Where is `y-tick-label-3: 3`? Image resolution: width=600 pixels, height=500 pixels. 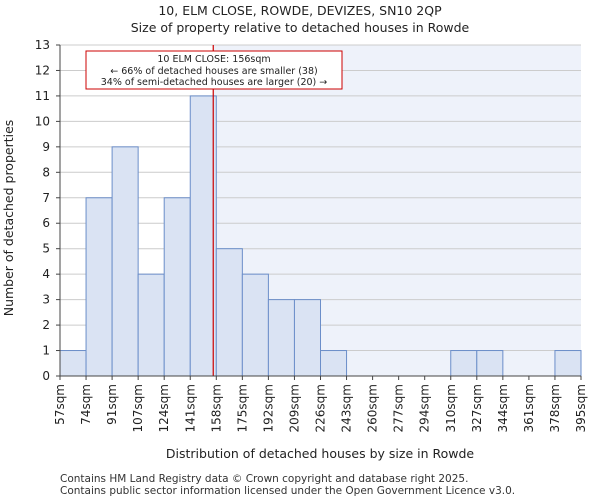
y-tick-label-3: 3 is located at coordinates (46, 300).